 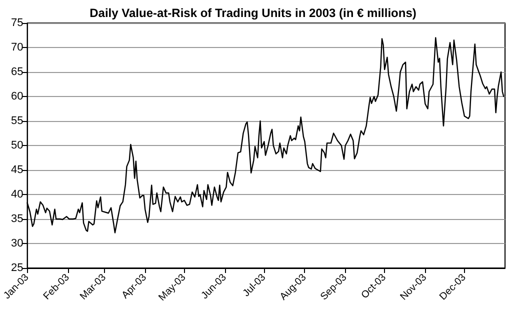 I want to click on y-tick-label: 60, so click(x=17, y=96).